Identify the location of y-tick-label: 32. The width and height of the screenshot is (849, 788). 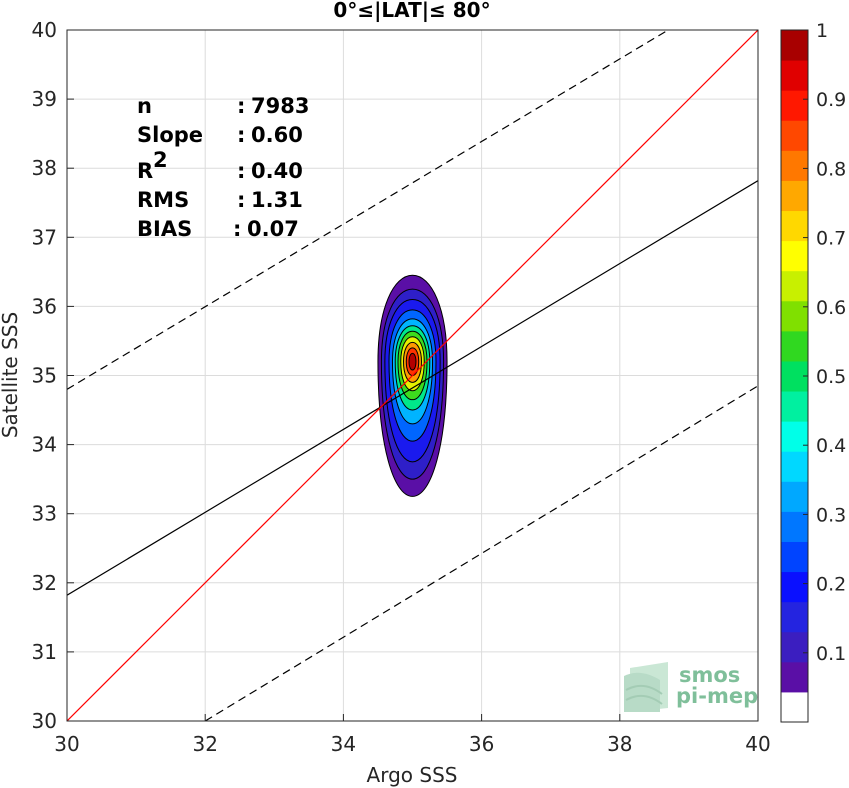
(44, 583).